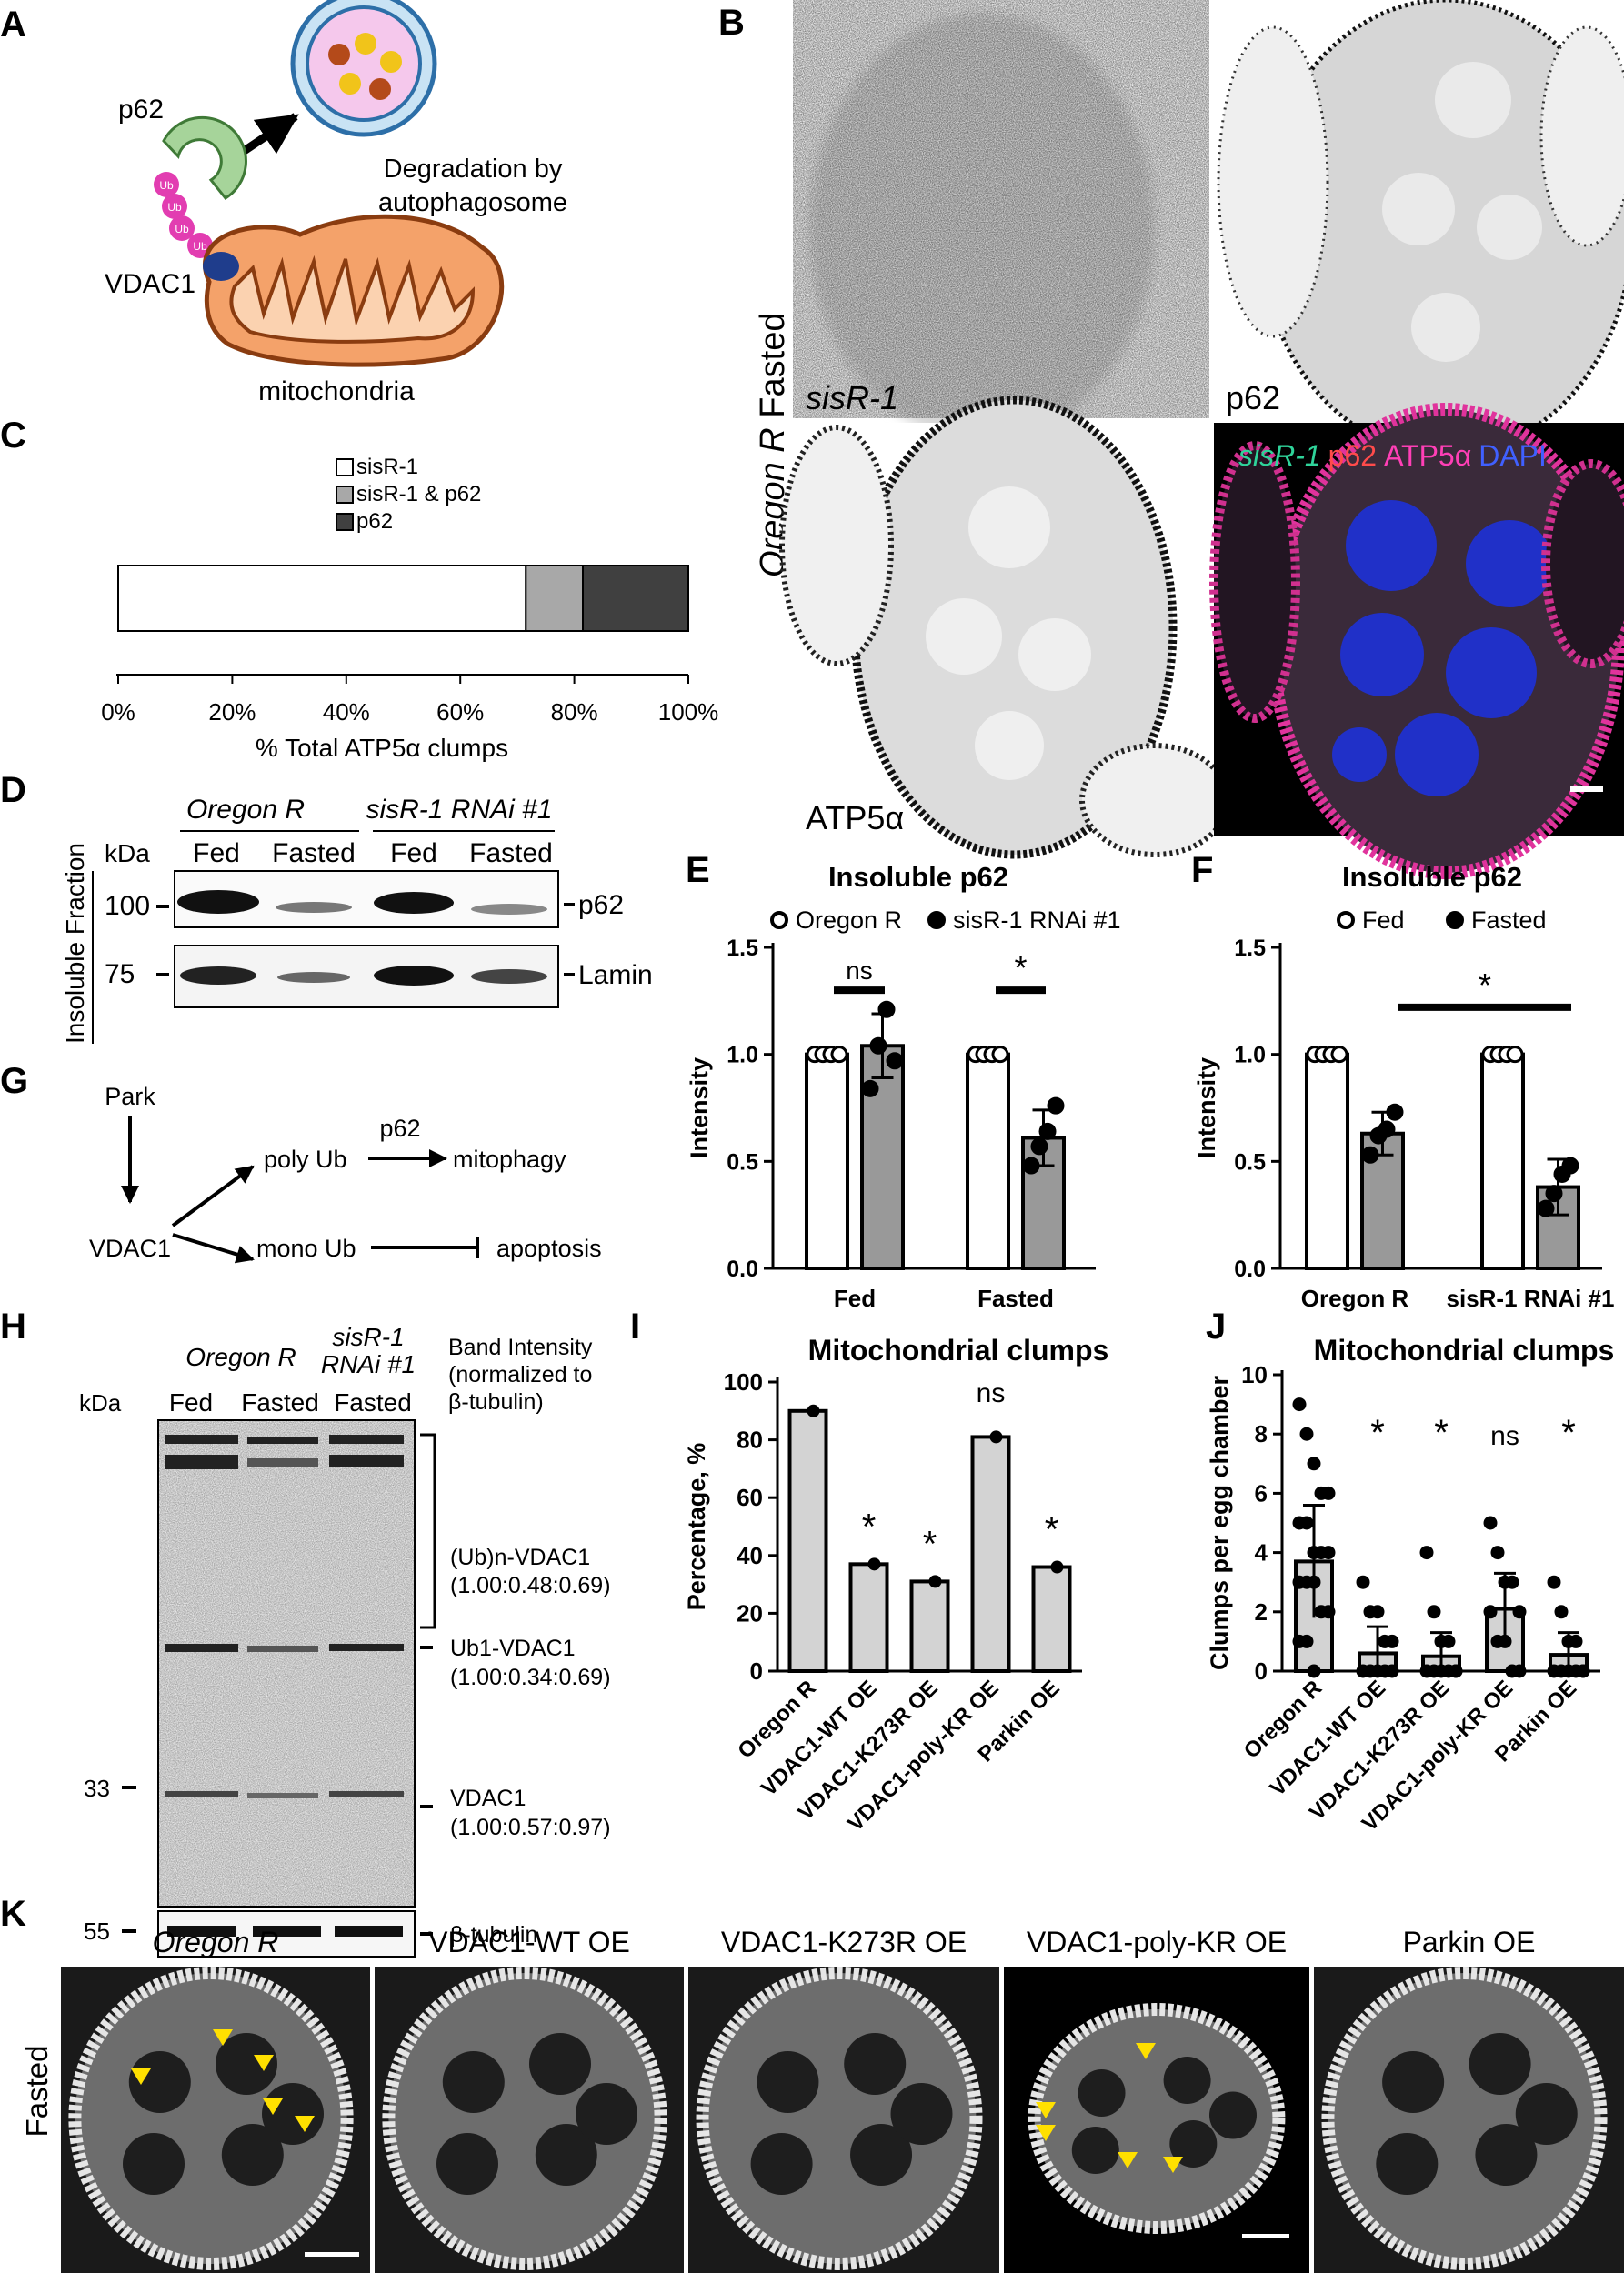 The height and width of the screenshot is (2273, 1624). What do you see at coordinates (264, 2063) in the screenshot?
I see `arrowhead-icon` at bounding box center [264, 2063].